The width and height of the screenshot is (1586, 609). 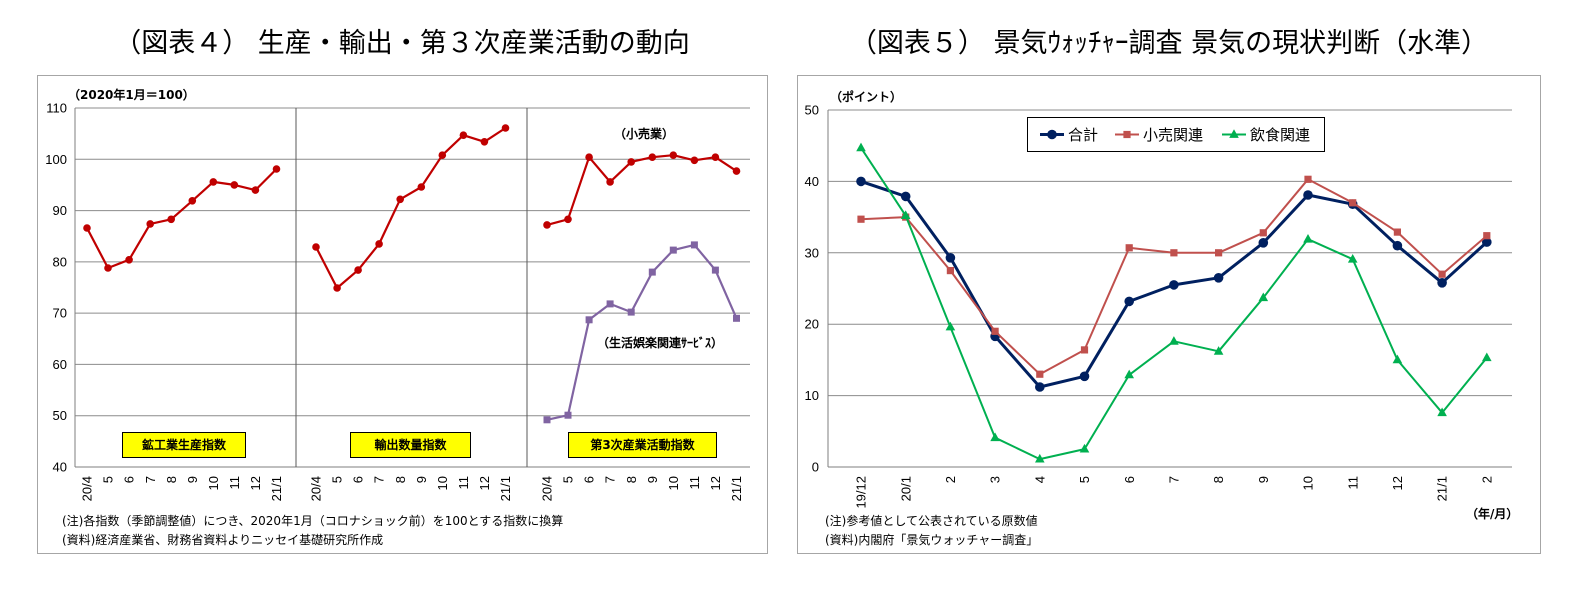 I want to click on y-tick-label: 110, so click(x=56, y=108).